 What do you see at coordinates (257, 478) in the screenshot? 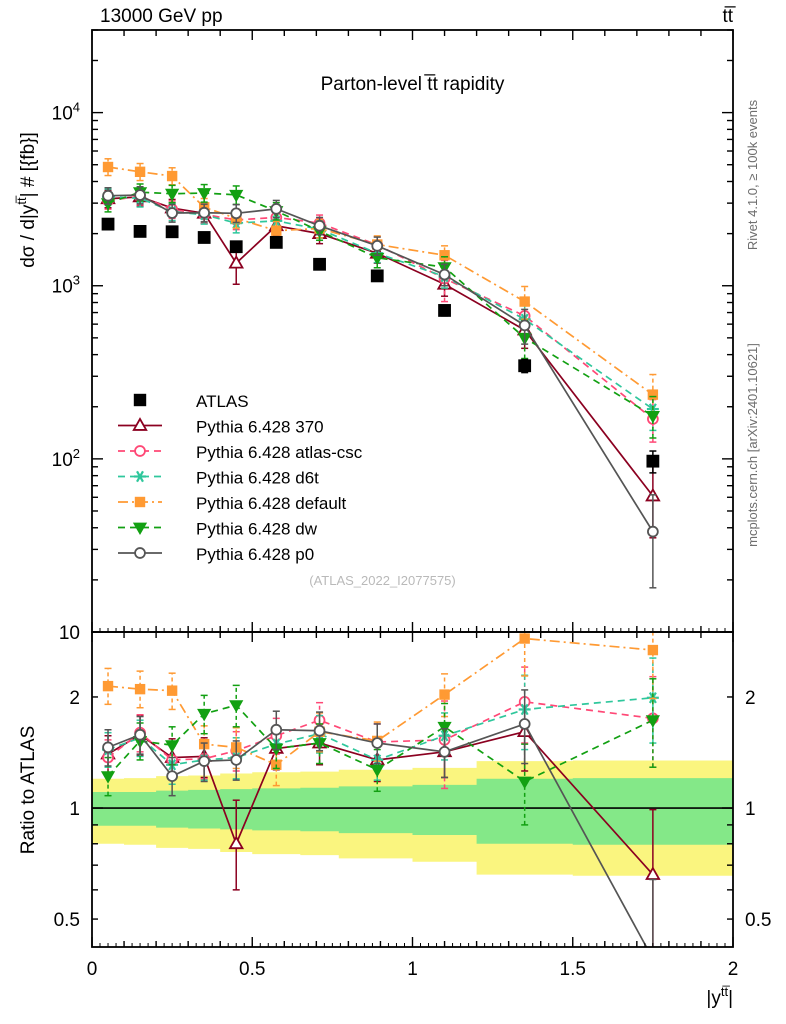
I see `legend-label: Pythia 6.428 d6t` at bounding box center [257, 478].